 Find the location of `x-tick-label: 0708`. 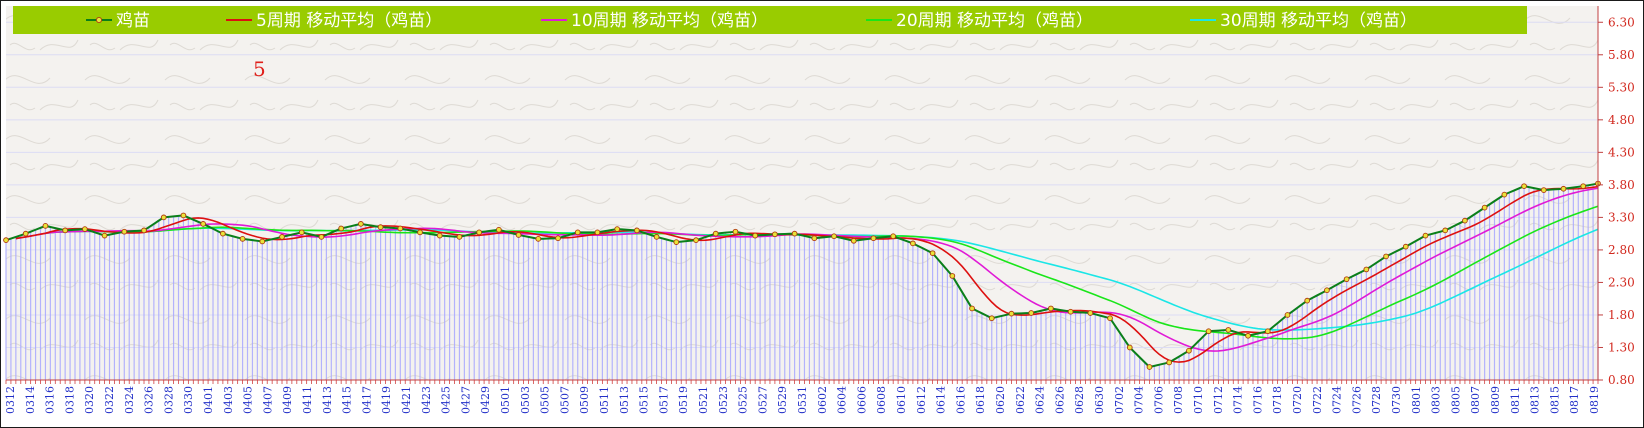

x-tick-label: 0708 is located at coordinates (1178, 400).